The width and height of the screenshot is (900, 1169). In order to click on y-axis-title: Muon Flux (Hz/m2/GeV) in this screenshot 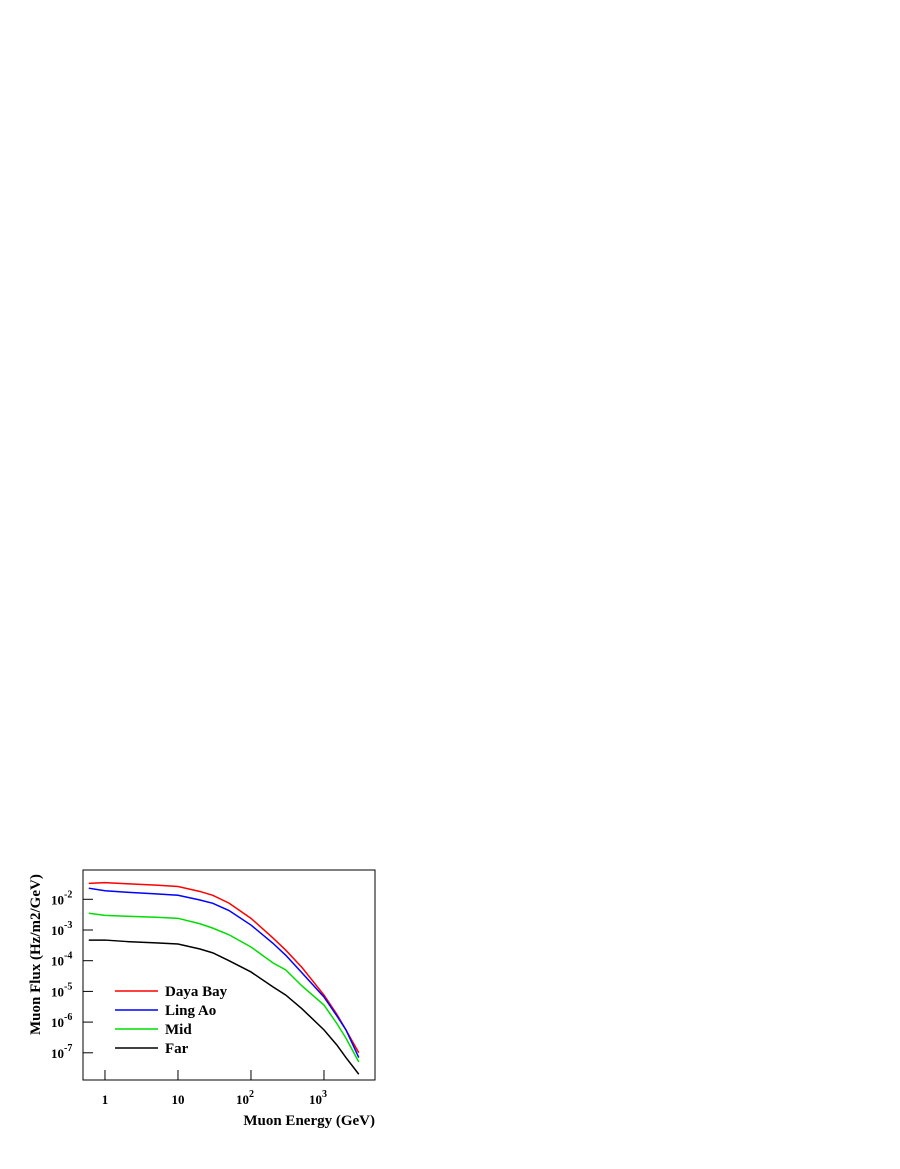, I will do `click(36, 954)`.